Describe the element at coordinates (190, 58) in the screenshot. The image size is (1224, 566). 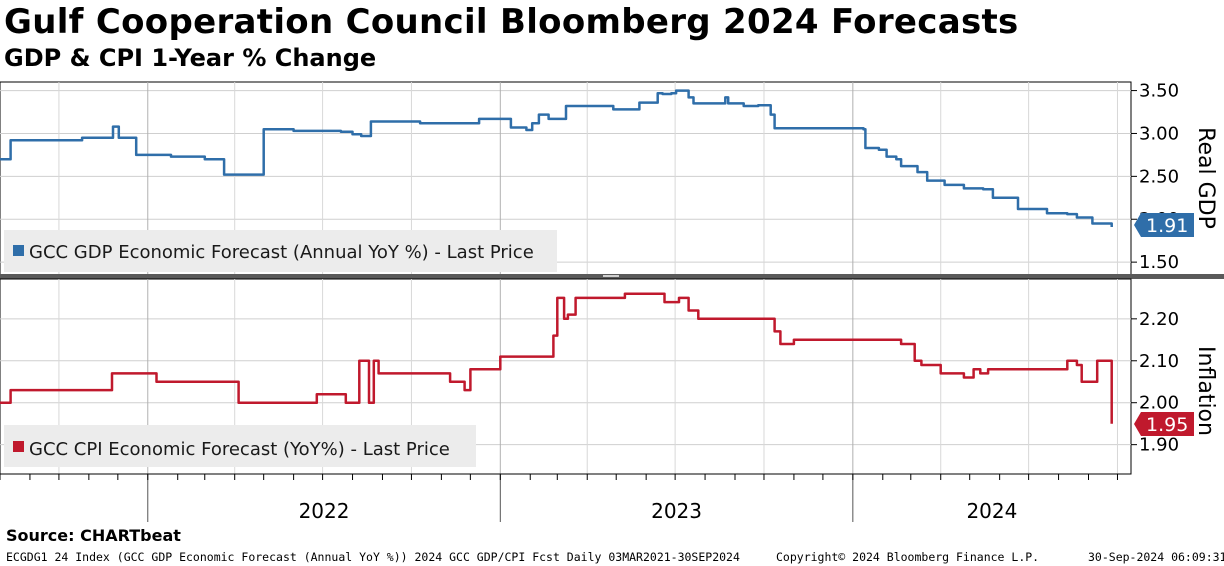
I see `chart-subtitle: GDP & CPI 1-Year % Change` at that location.